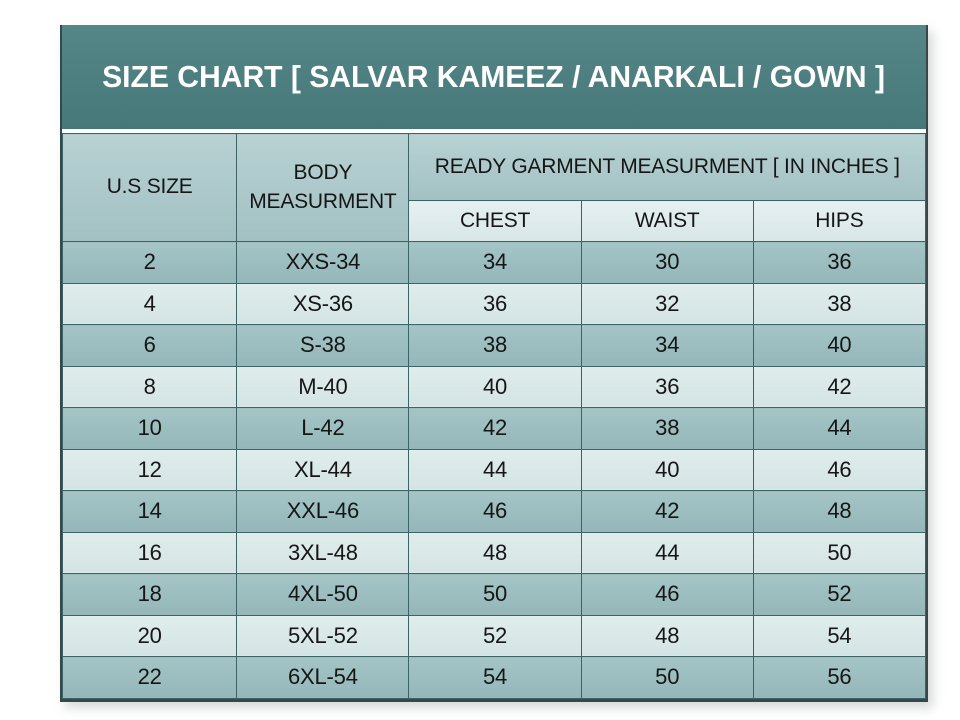 The height and width of the screenshot is (720, 960). I want to click on cell-chest: 36, so click(495, 303).